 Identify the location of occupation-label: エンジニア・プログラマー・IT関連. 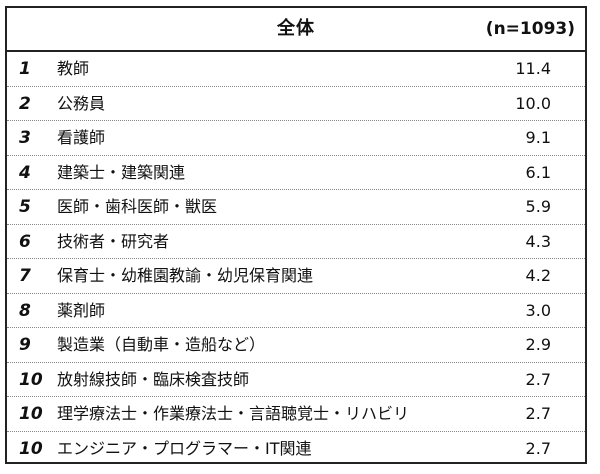
(184, 448).